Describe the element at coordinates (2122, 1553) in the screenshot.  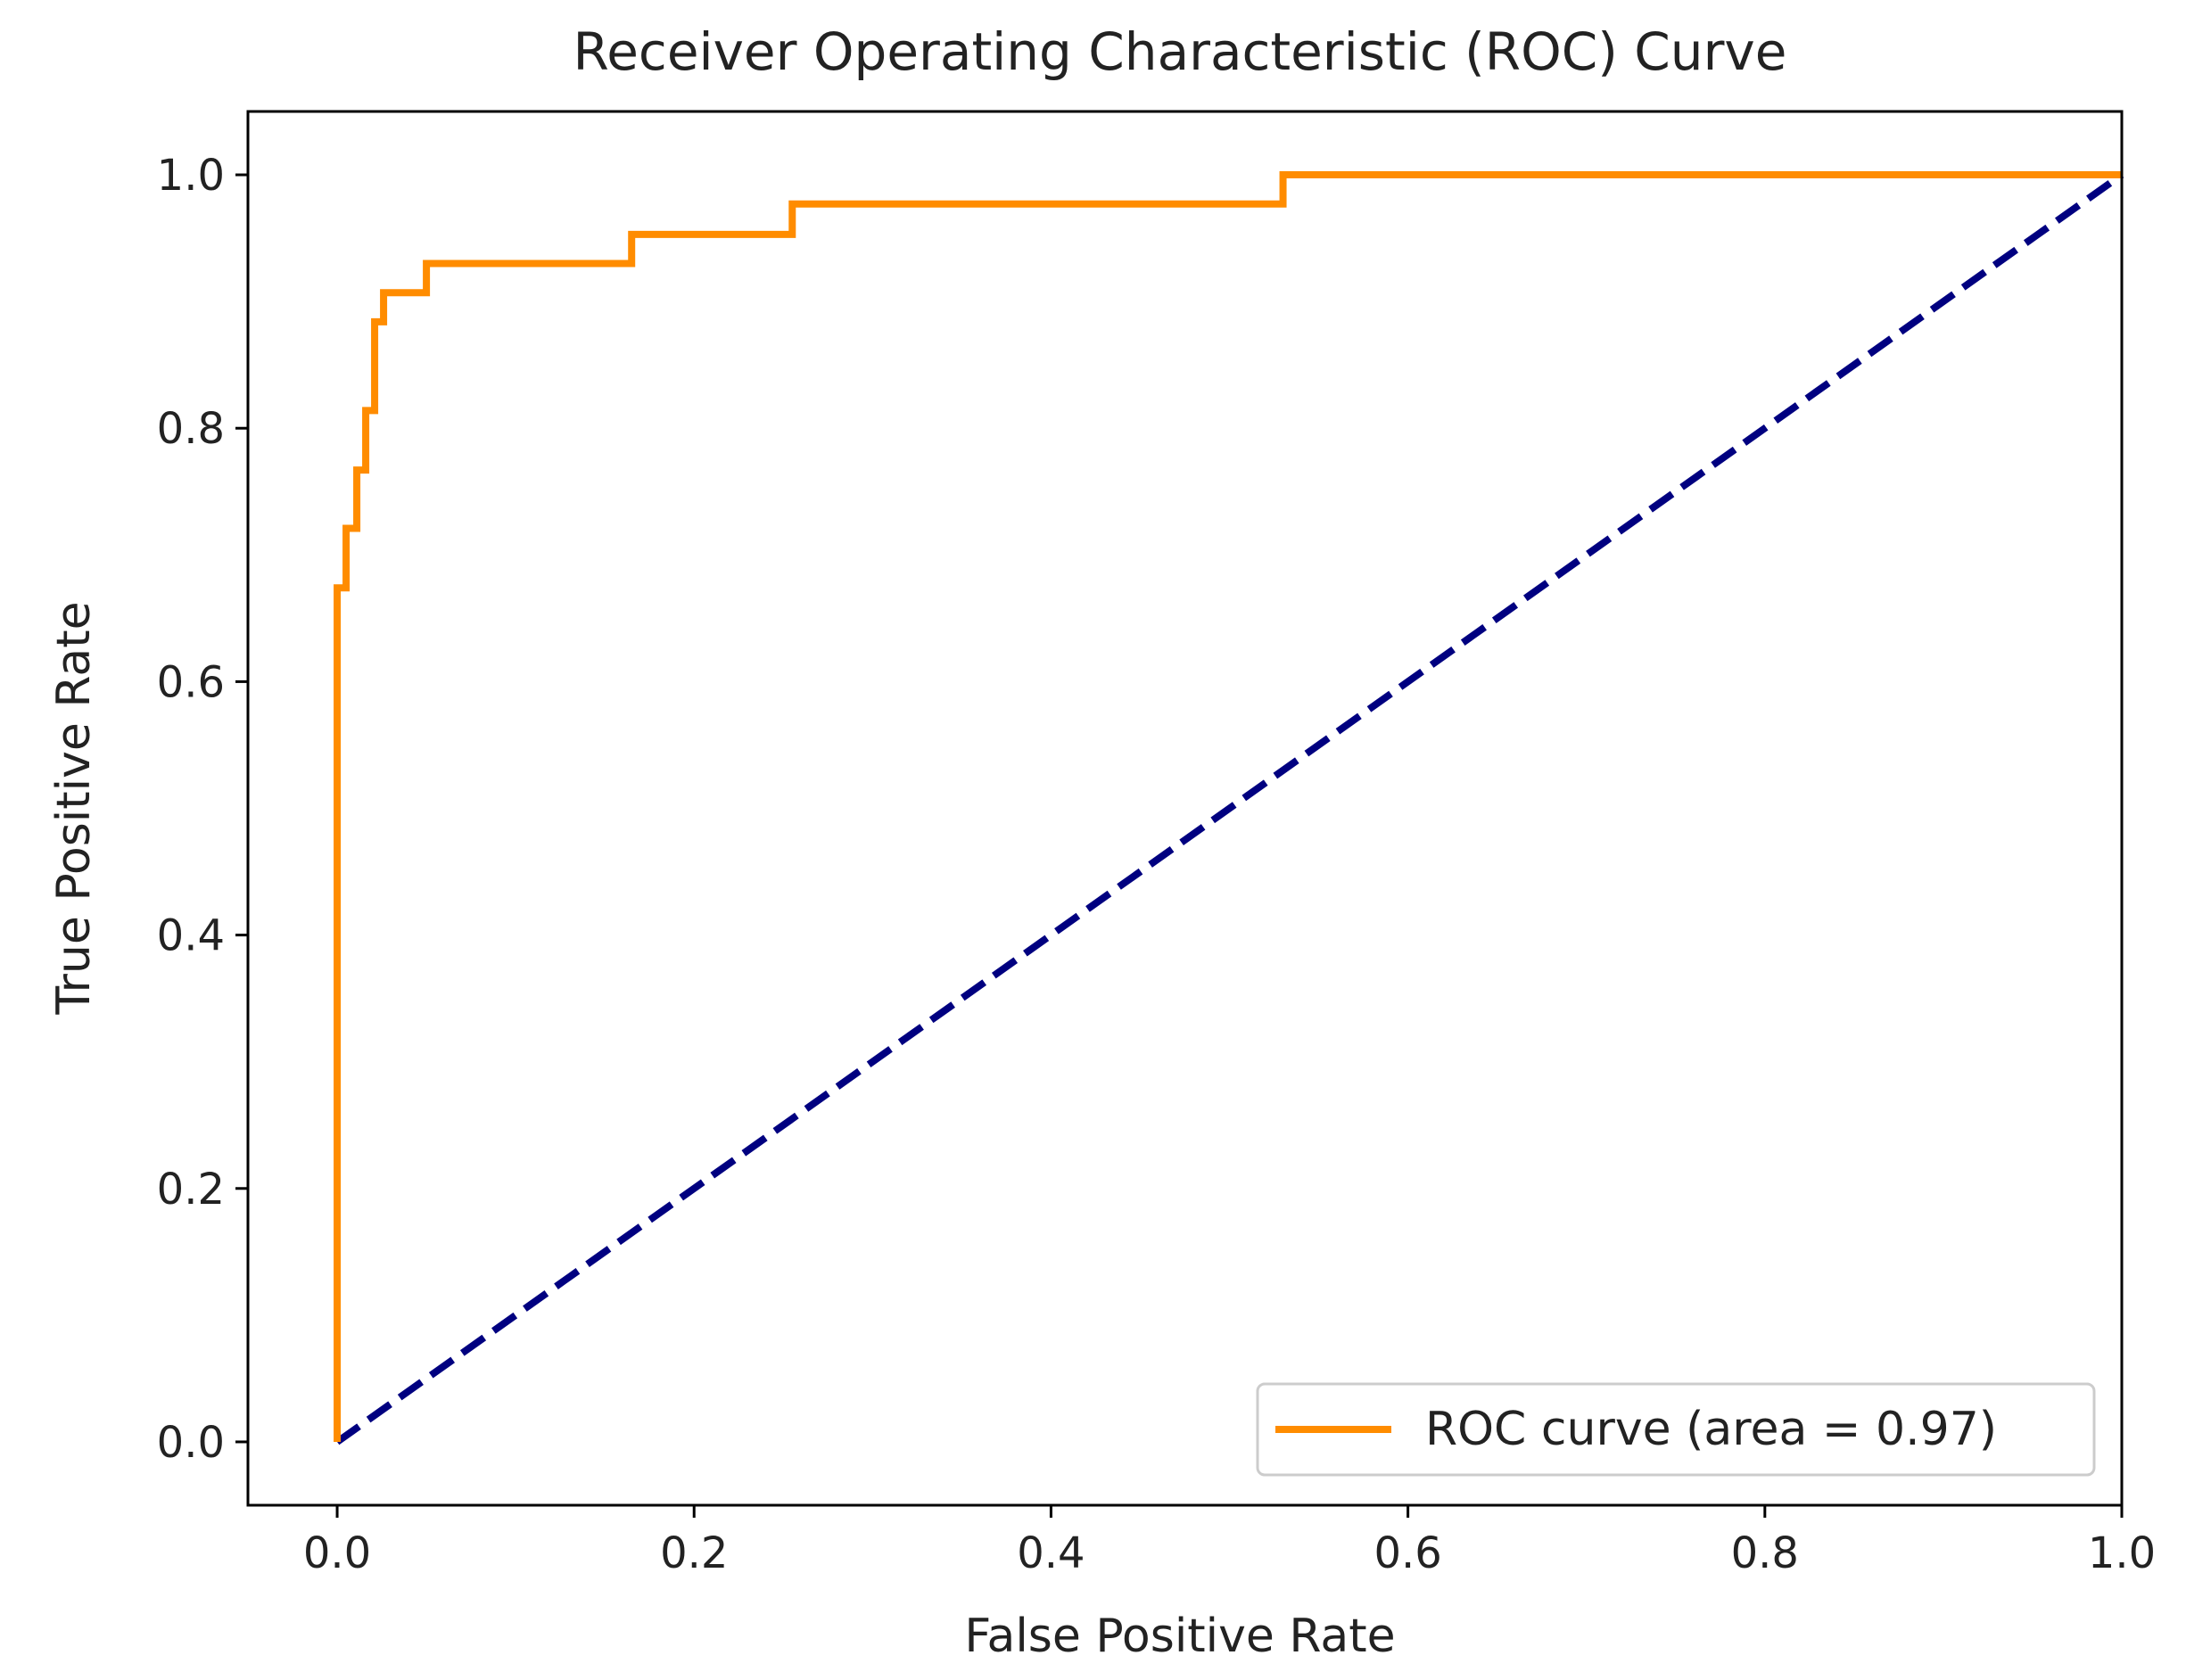
I see `x-tick-label: 1.0` at that location.